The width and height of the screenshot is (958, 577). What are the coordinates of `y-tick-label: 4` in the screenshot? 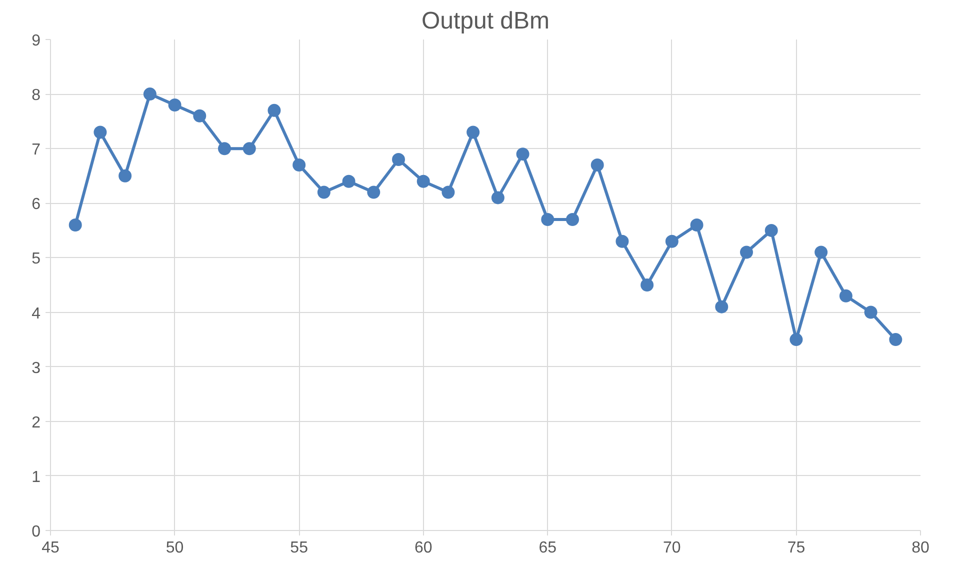 It's located at (36, 313).